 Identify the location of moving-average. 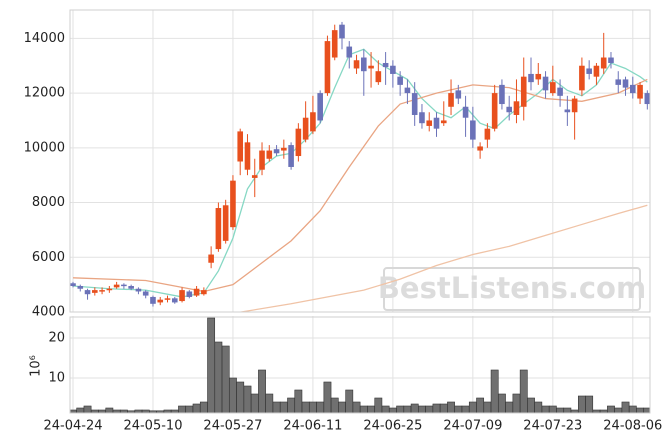
(442, 258).